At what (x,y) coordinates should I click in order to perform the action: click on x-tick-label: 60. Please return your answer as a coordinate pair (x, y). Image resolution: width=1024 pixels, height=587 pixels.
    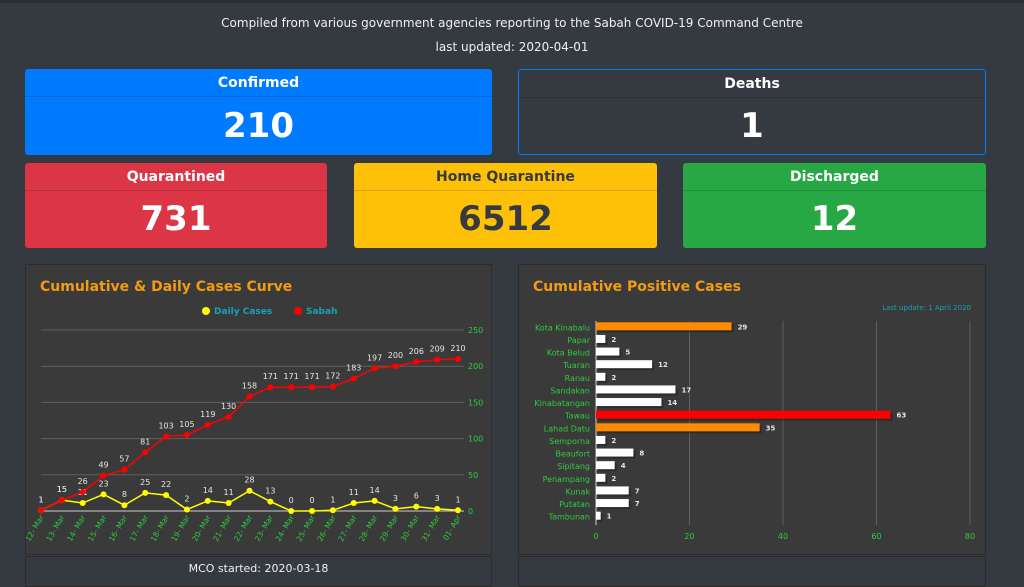
    Looking at the image, I should click on (876, 536).